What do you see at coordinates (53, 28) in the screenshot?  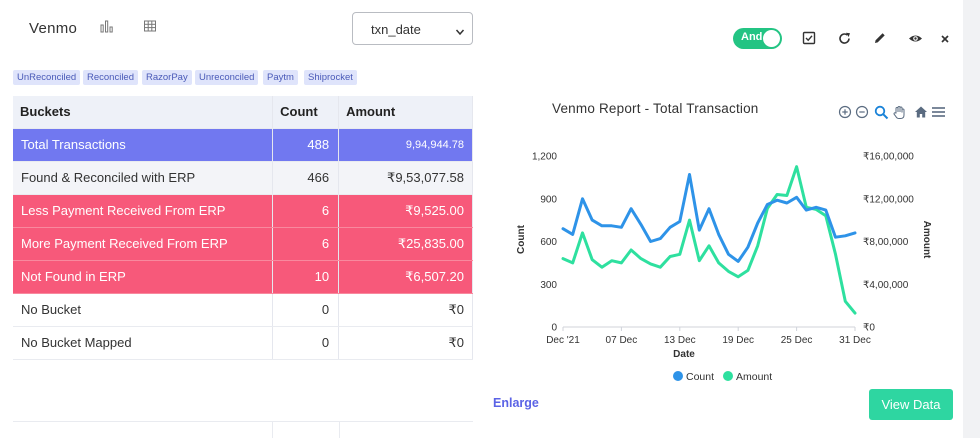 I see `app-title: Venmo` at bounding box center [53, 28].